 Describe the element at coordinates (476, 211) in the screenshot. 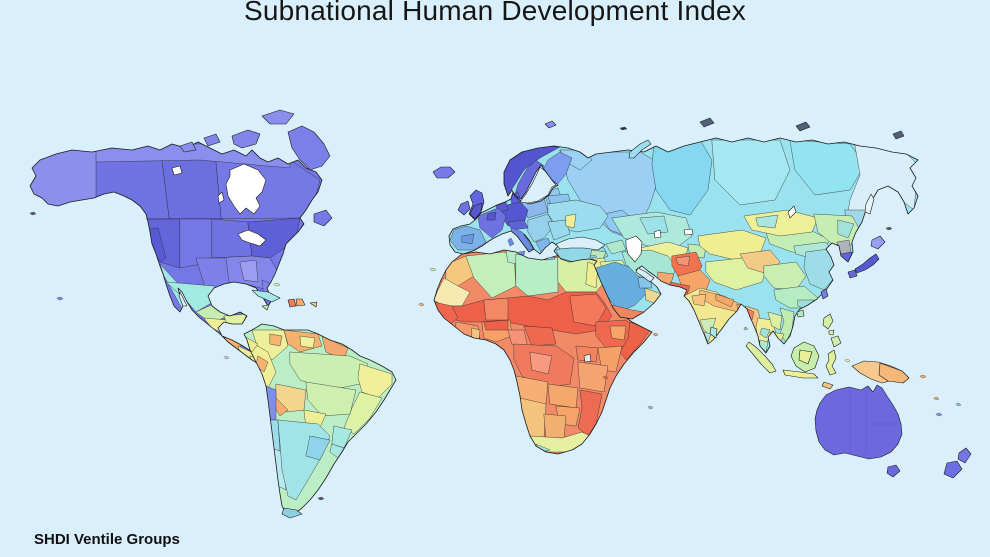

I see `england-south` at that location.